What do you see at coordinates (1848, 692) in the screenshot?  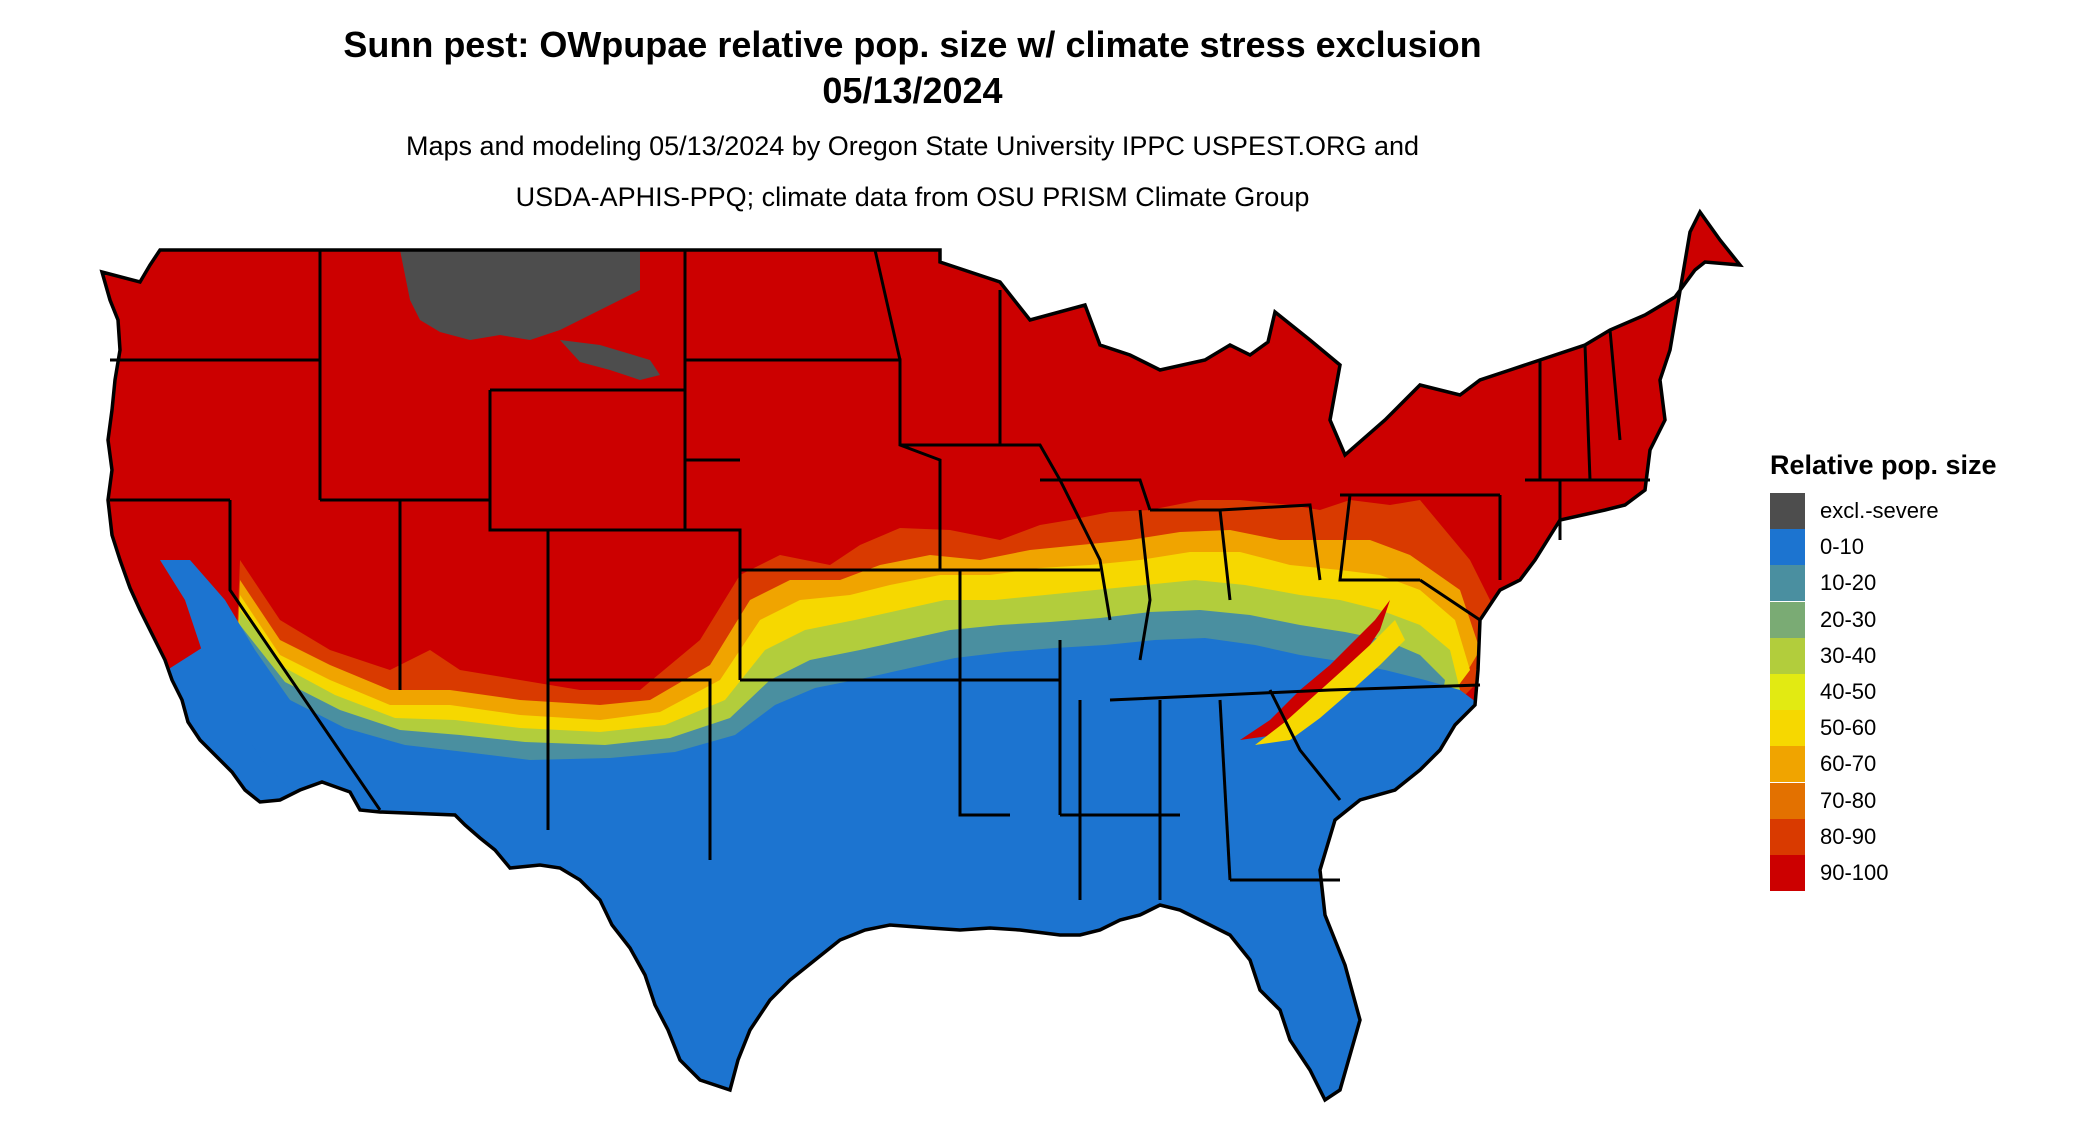 I see `legend-label: 40-50` at bounding box center [1848, 692].